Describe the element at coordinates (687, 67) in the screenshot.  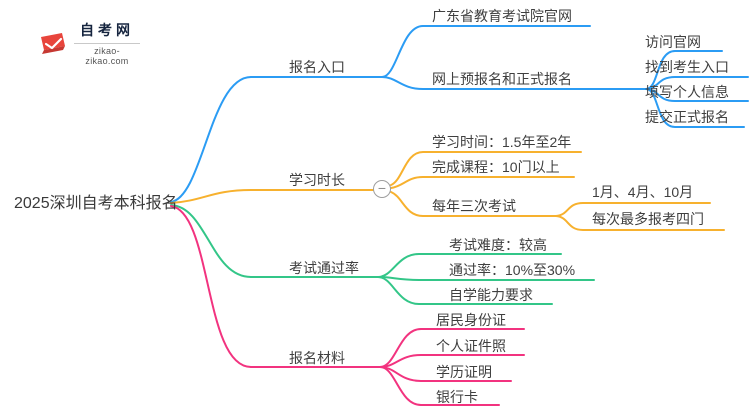
I see `node-find-candidate-entrance: 找到考生入口` at that location.